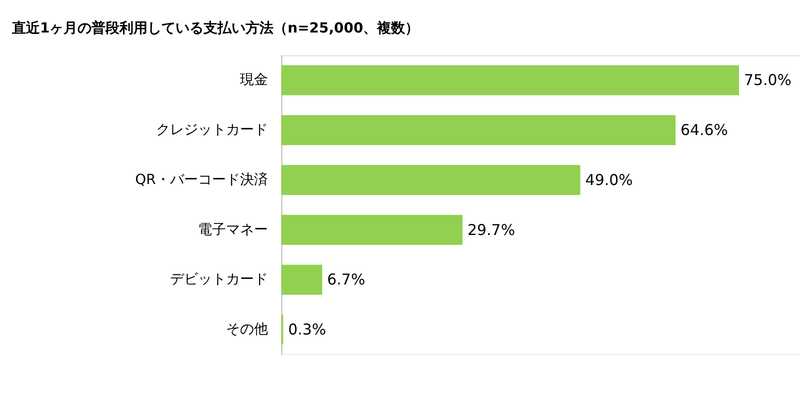 The width and height of the screenshot is (800, 395). What do you see at coordinates (704, 130) in the screenshot?
I see `data-label: 64.6%` at bounding box center [704, 130].